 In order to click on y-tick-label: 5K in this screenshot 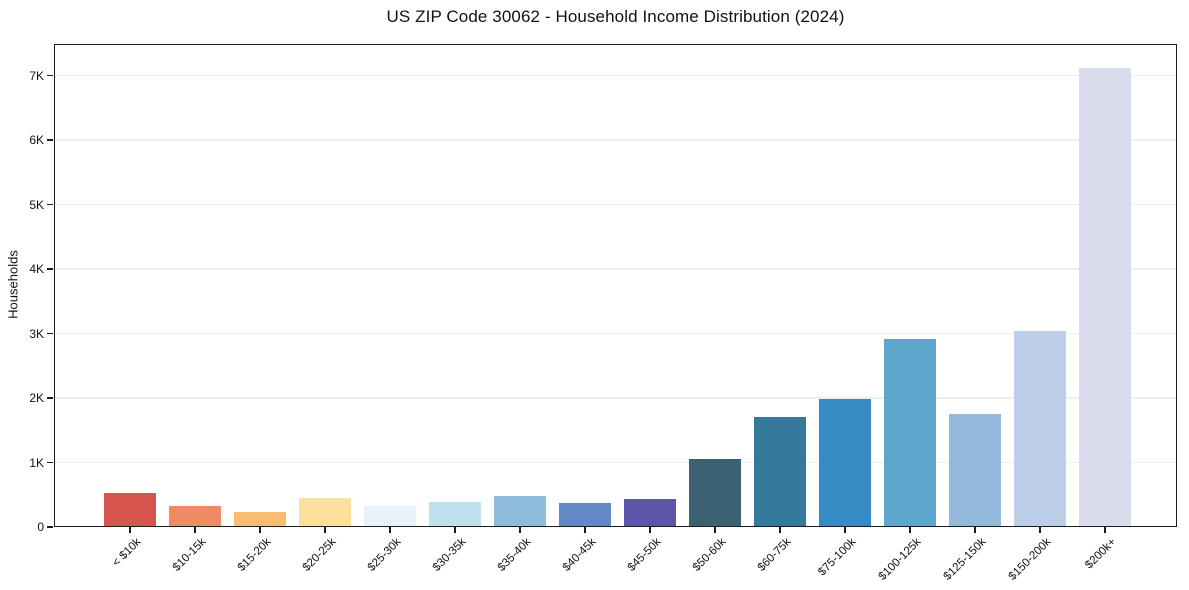, I will do `click(36, 204)`.